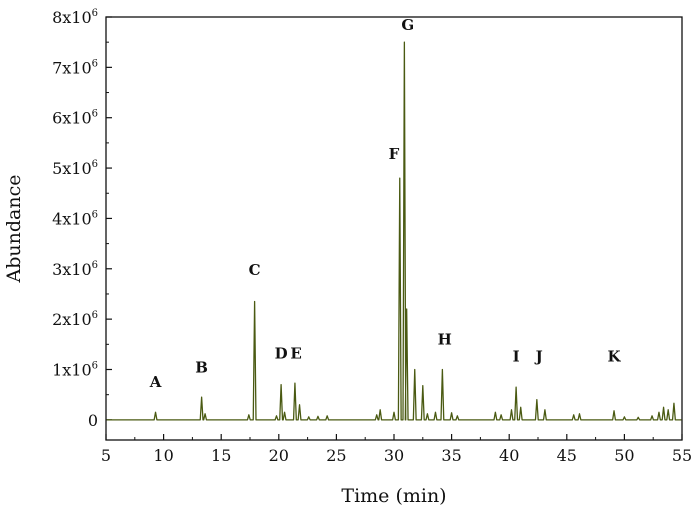 The height and width of the screenshot is (515, 699). What do you see at coordinates (394, 154) in the screenshot?
I see `peak-label-f: F` at bounding box center [394, 154].